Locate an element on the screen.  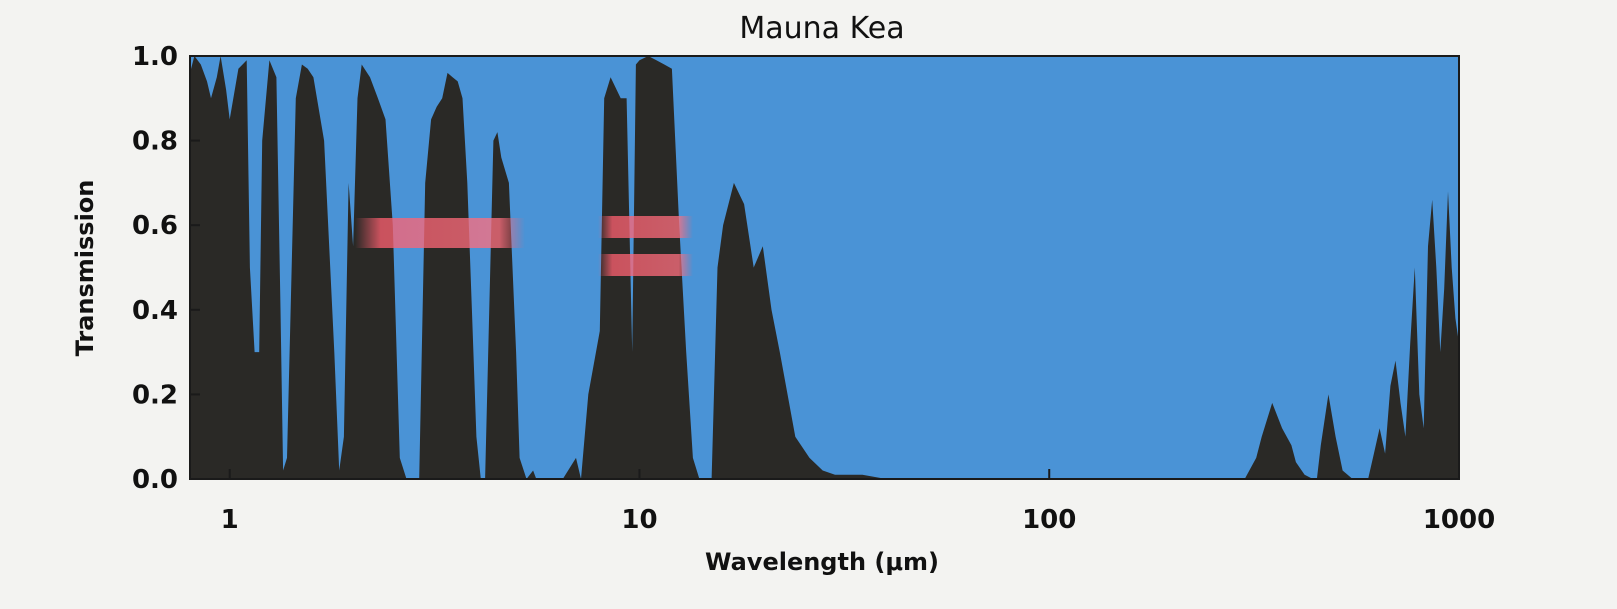
x-axis-title: Wavelength (μm) is located at coordinates (822, 562).